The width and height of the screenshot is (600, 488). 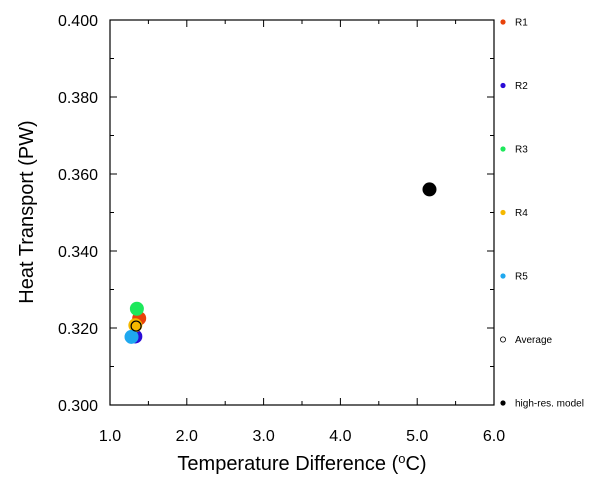 What do you see at coordinates (521, 150) in the screenshot?
I see `legend-label: R3` at bounding box center [521, 150].